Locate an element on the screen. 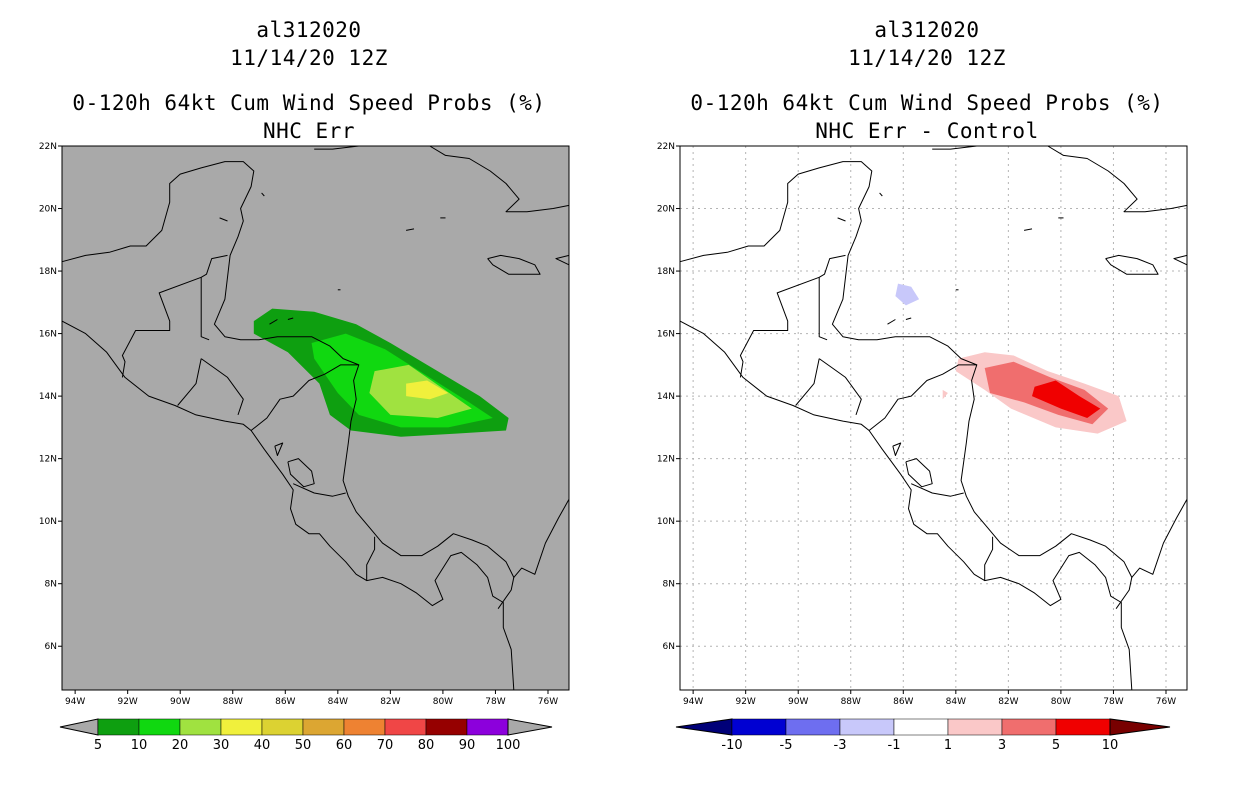  colorbar-label: 1 is located at coordinates (948, 745).